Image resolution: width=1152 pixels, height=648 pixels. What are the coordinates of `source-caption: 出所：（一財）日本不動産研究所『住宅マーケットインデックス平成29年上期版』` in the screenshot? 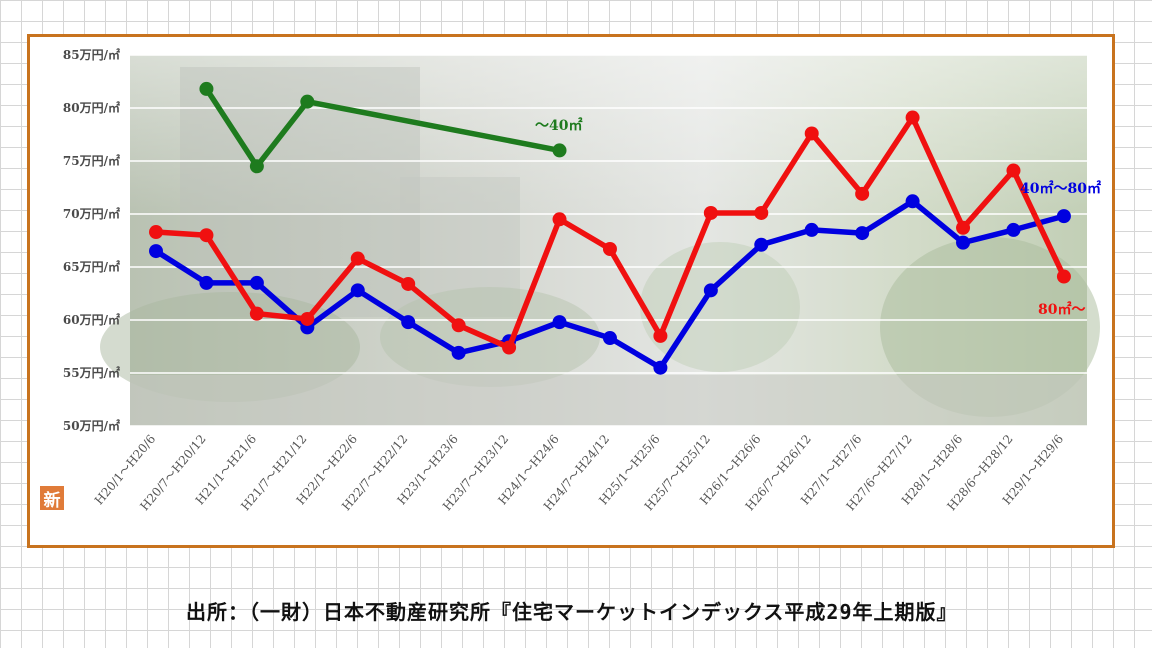 It's located at (572, 612).